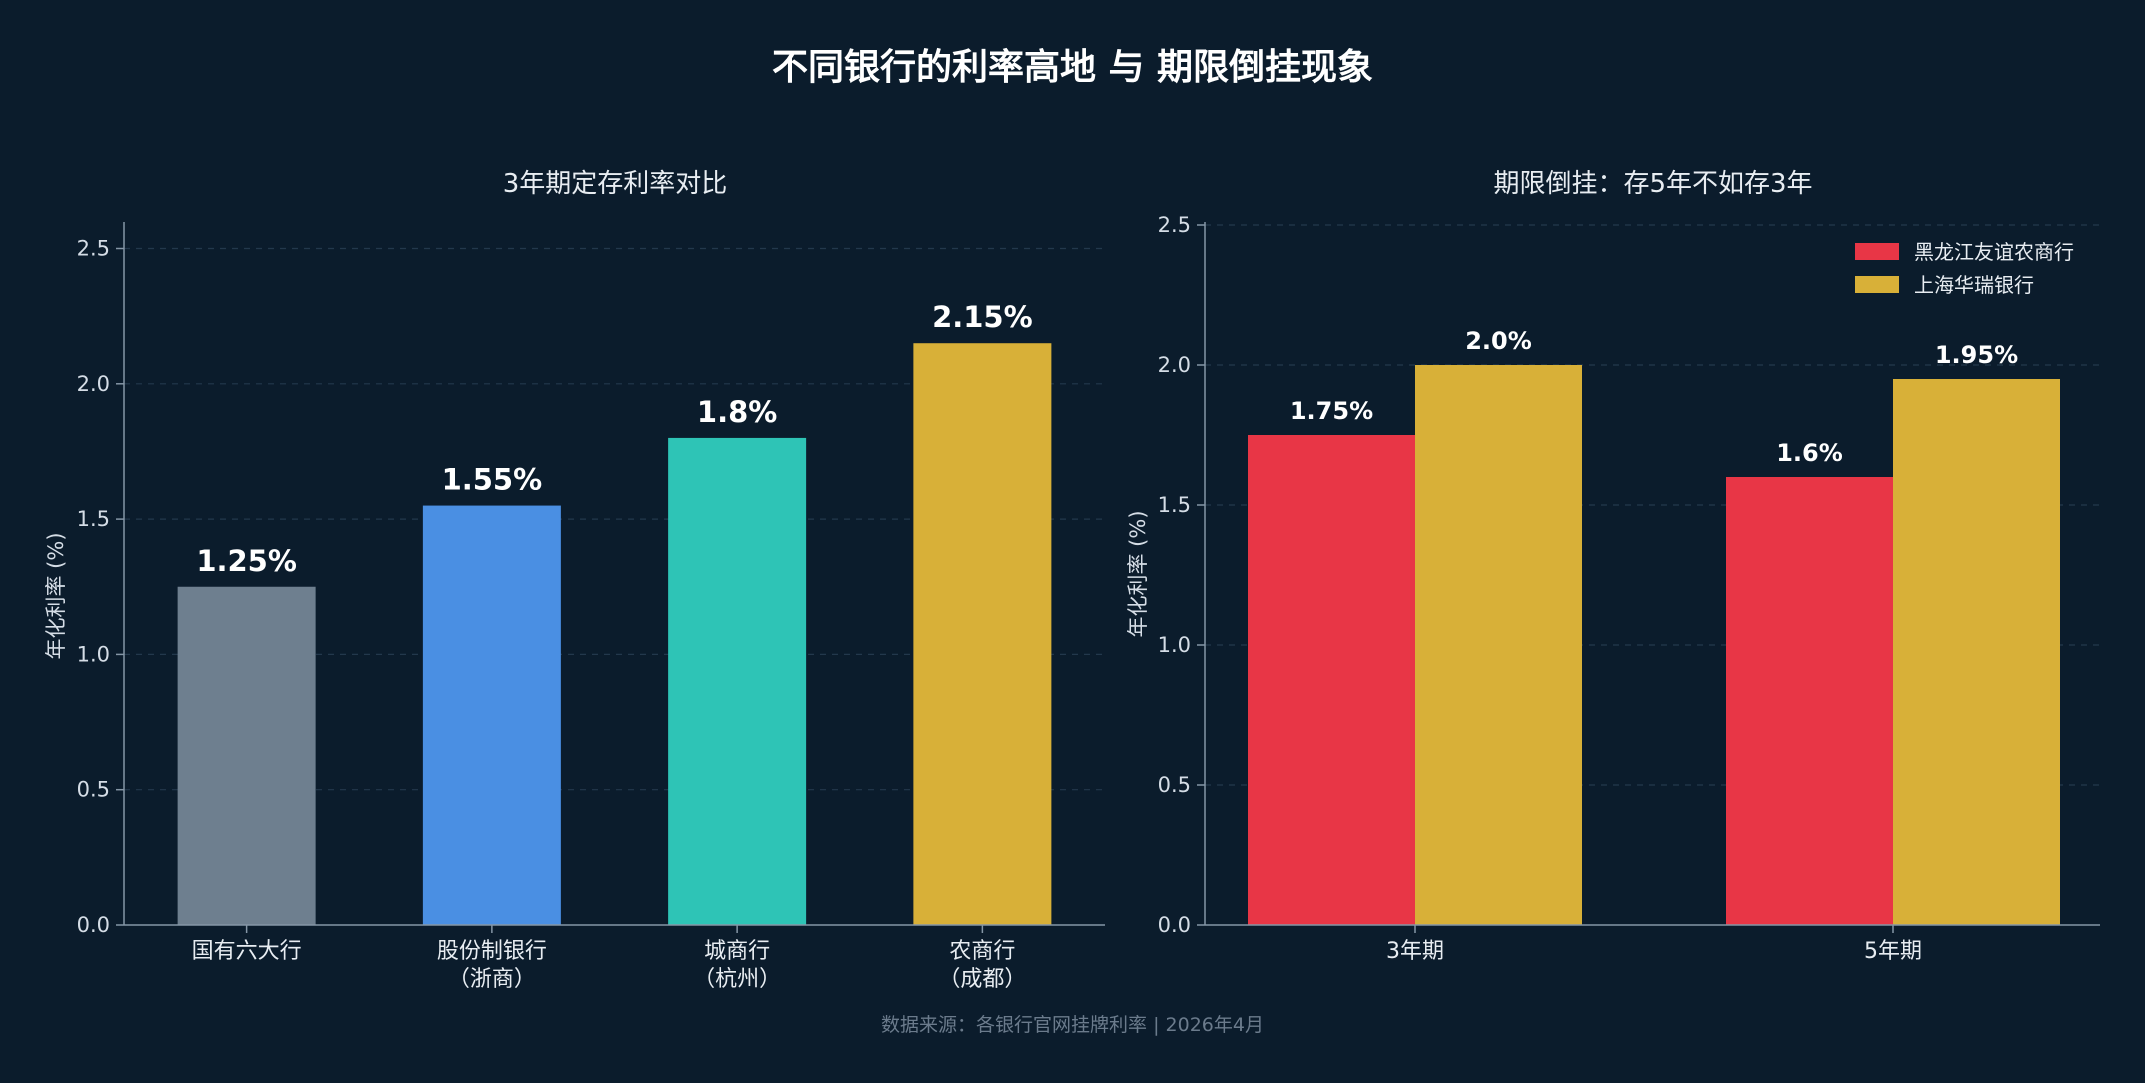 Image resolution: width=2145 pixels, height=1083 pixels. Describe the element at coordinates (93, 519) in the screenshot. I see `left-y-tick-label: 1.5` at that location.